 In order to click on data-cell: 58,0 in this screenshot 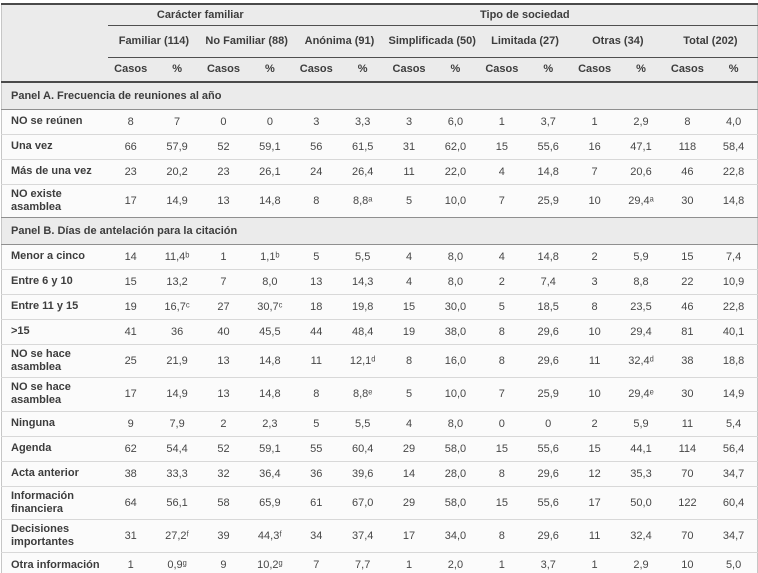, I will do `click(455, 449)`.